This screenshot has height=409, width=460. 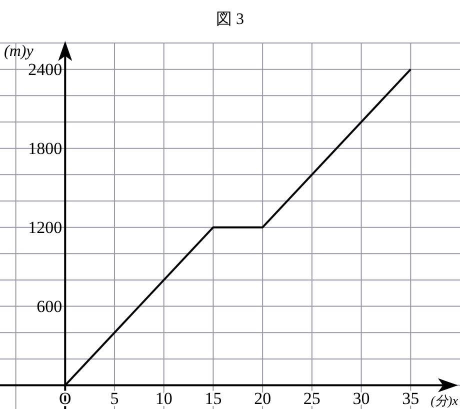 I want to click on x-tick-label: 5, so click(x=114, y=398).